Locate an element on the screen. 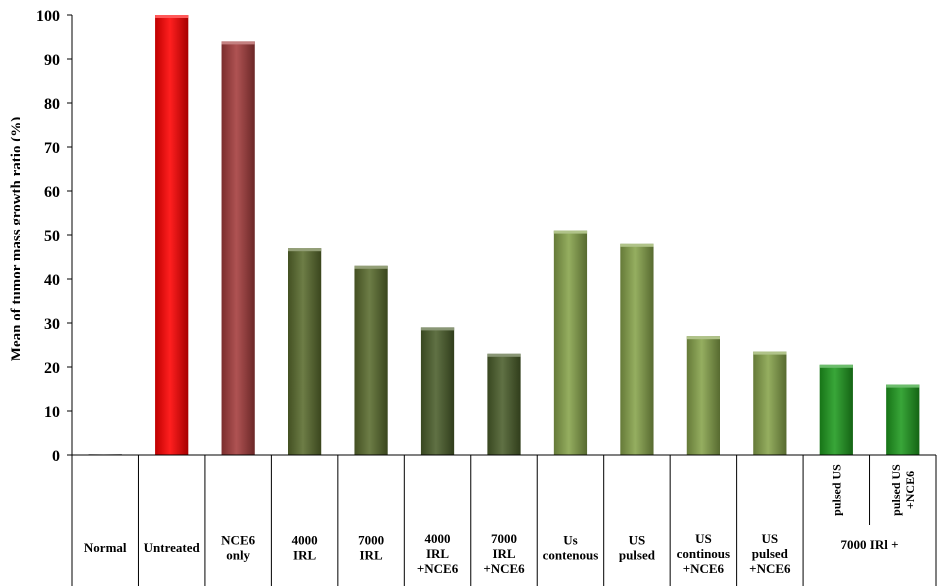 The height and width of the screenshot is (586, 942). y-tick-label: 90 is located at coordinates (52, 60).